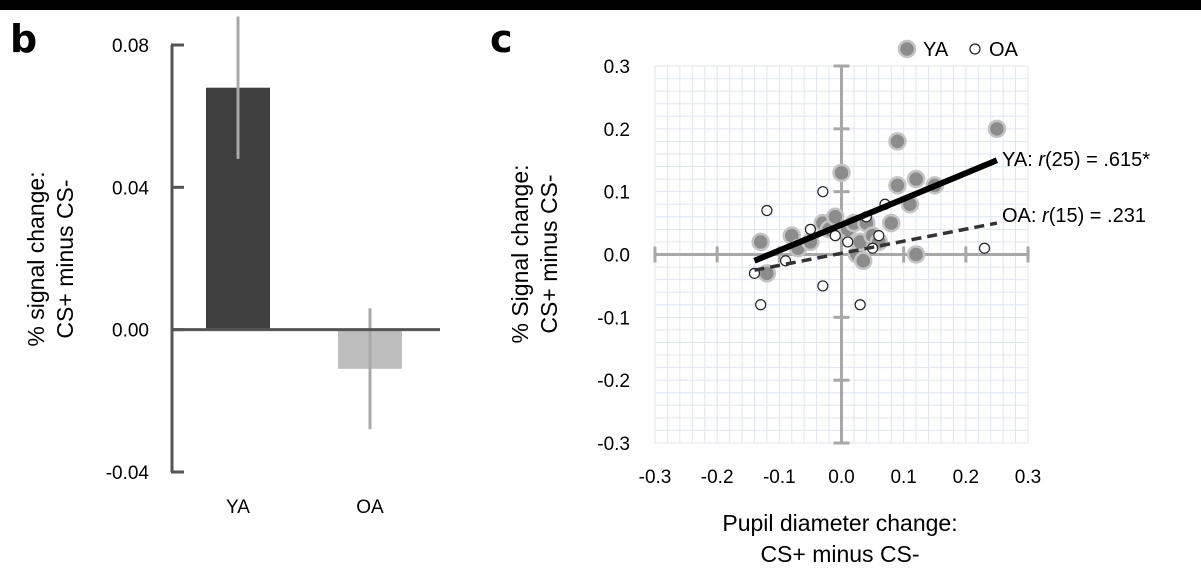 Image resolution: width=1201 pixels, height=574 pixels. I want to click on panel-c-fit-label-ya: YA: r(25) = .615*, so click(1076, 160).